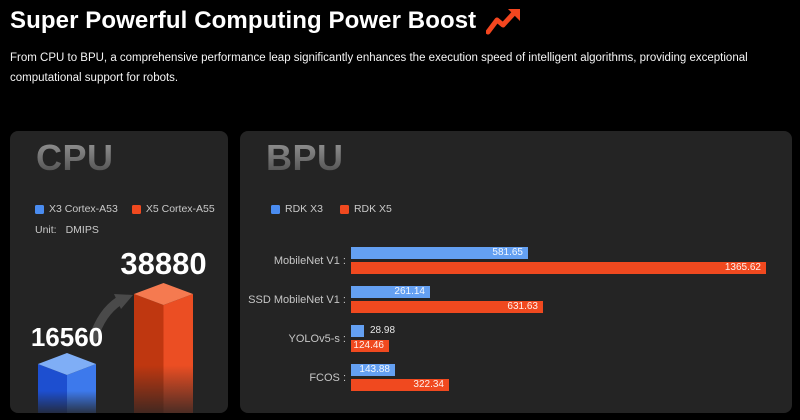  What do you see at coordinates (46, 230) in the screenshot?
I see `unit-label: Unit:` at bounding box center [46, 230].